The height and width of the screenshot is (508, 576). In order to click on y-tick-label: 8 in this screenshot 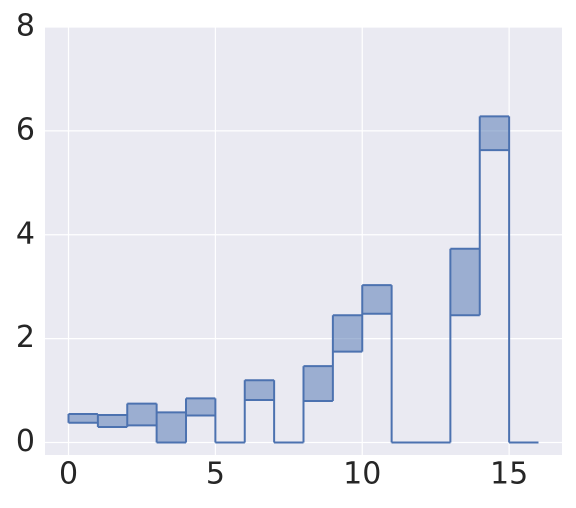, I will do `click(25, 26)`.